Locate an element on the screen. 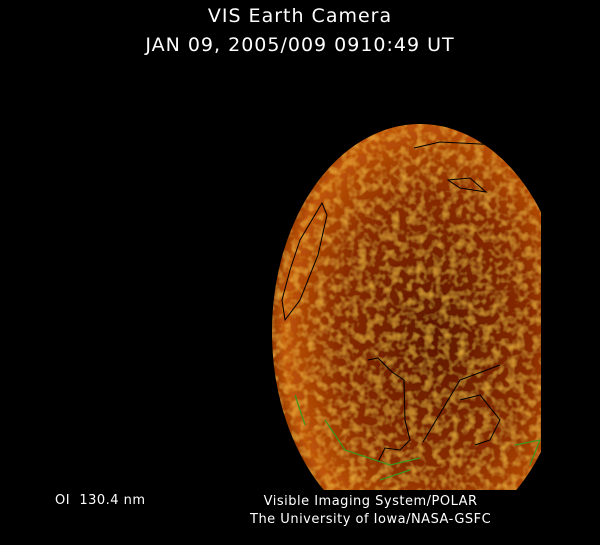 This screenshot has width=600, height=545. coastline-europe-asia is located at coordinates (434, 410).